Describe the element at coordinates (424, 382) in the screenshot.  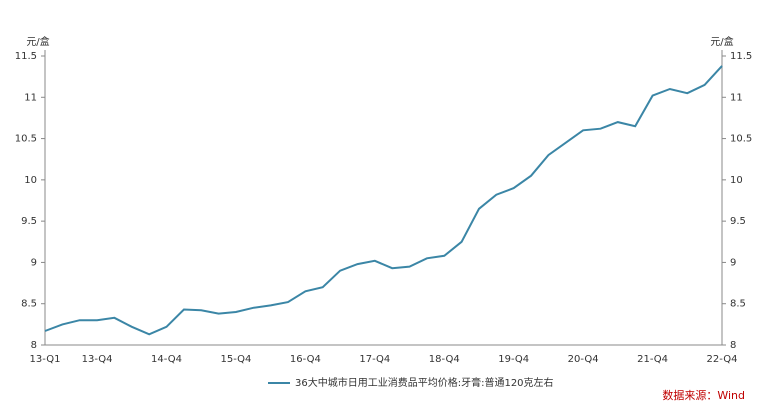
I see `legend-label: 36大中城市日用工业消费品平均价格:牙膏:普通120克左右` at that location.